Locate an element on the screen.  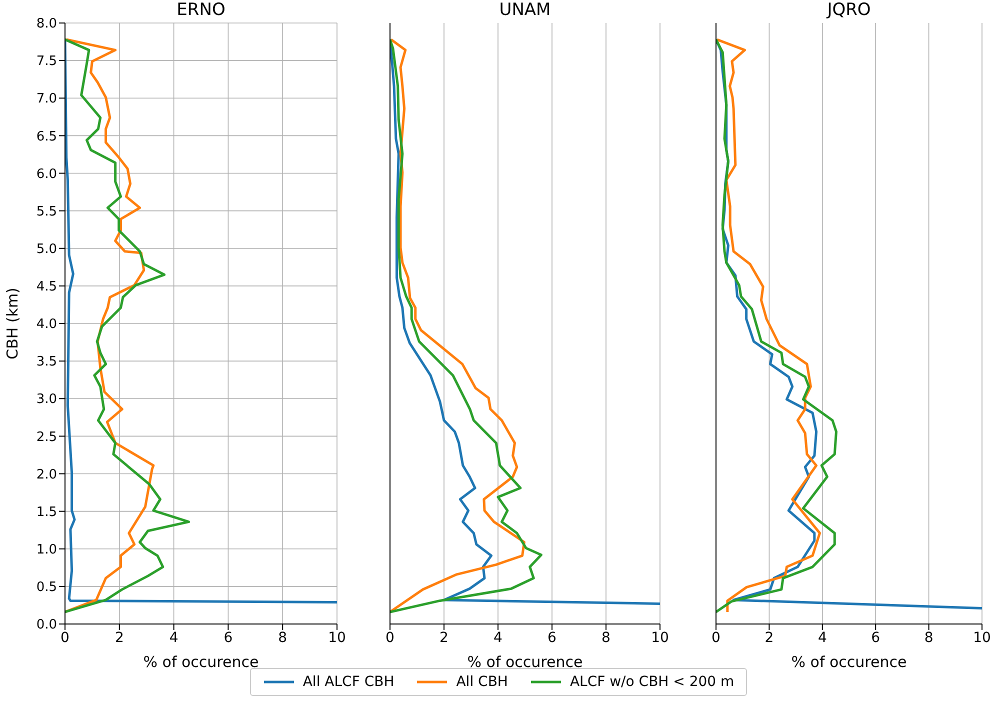
y-tick-label: 3.5 is located at coordinates (46, 362).